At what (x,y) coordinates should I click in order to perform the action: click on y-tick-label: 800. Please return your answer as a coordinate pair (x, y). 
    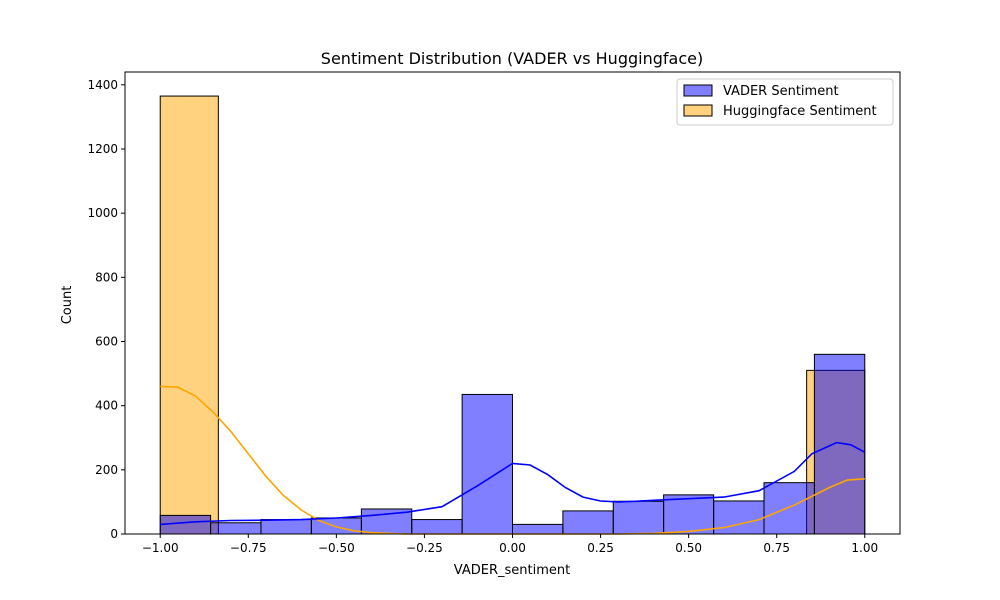
    Looking at the image, I should click on (106, 277).